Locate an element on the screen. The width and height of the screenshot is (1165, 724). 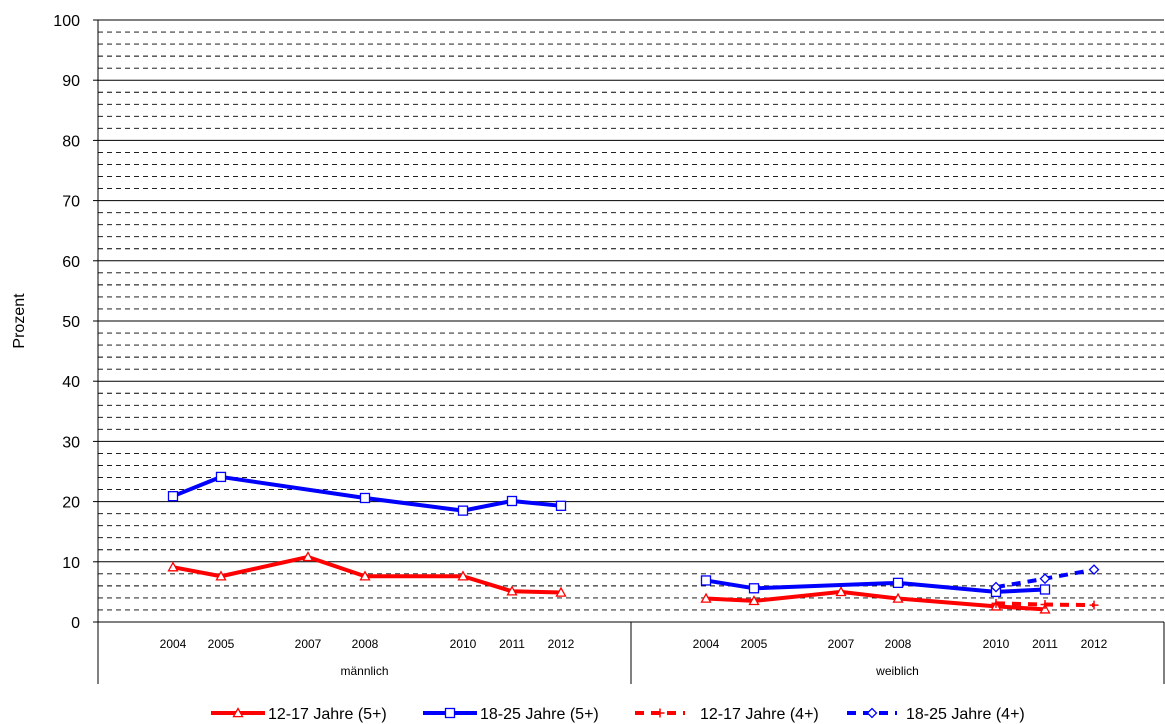
legend-item: 12-17 Jahre (4+) is located at coordinates (727, 714).